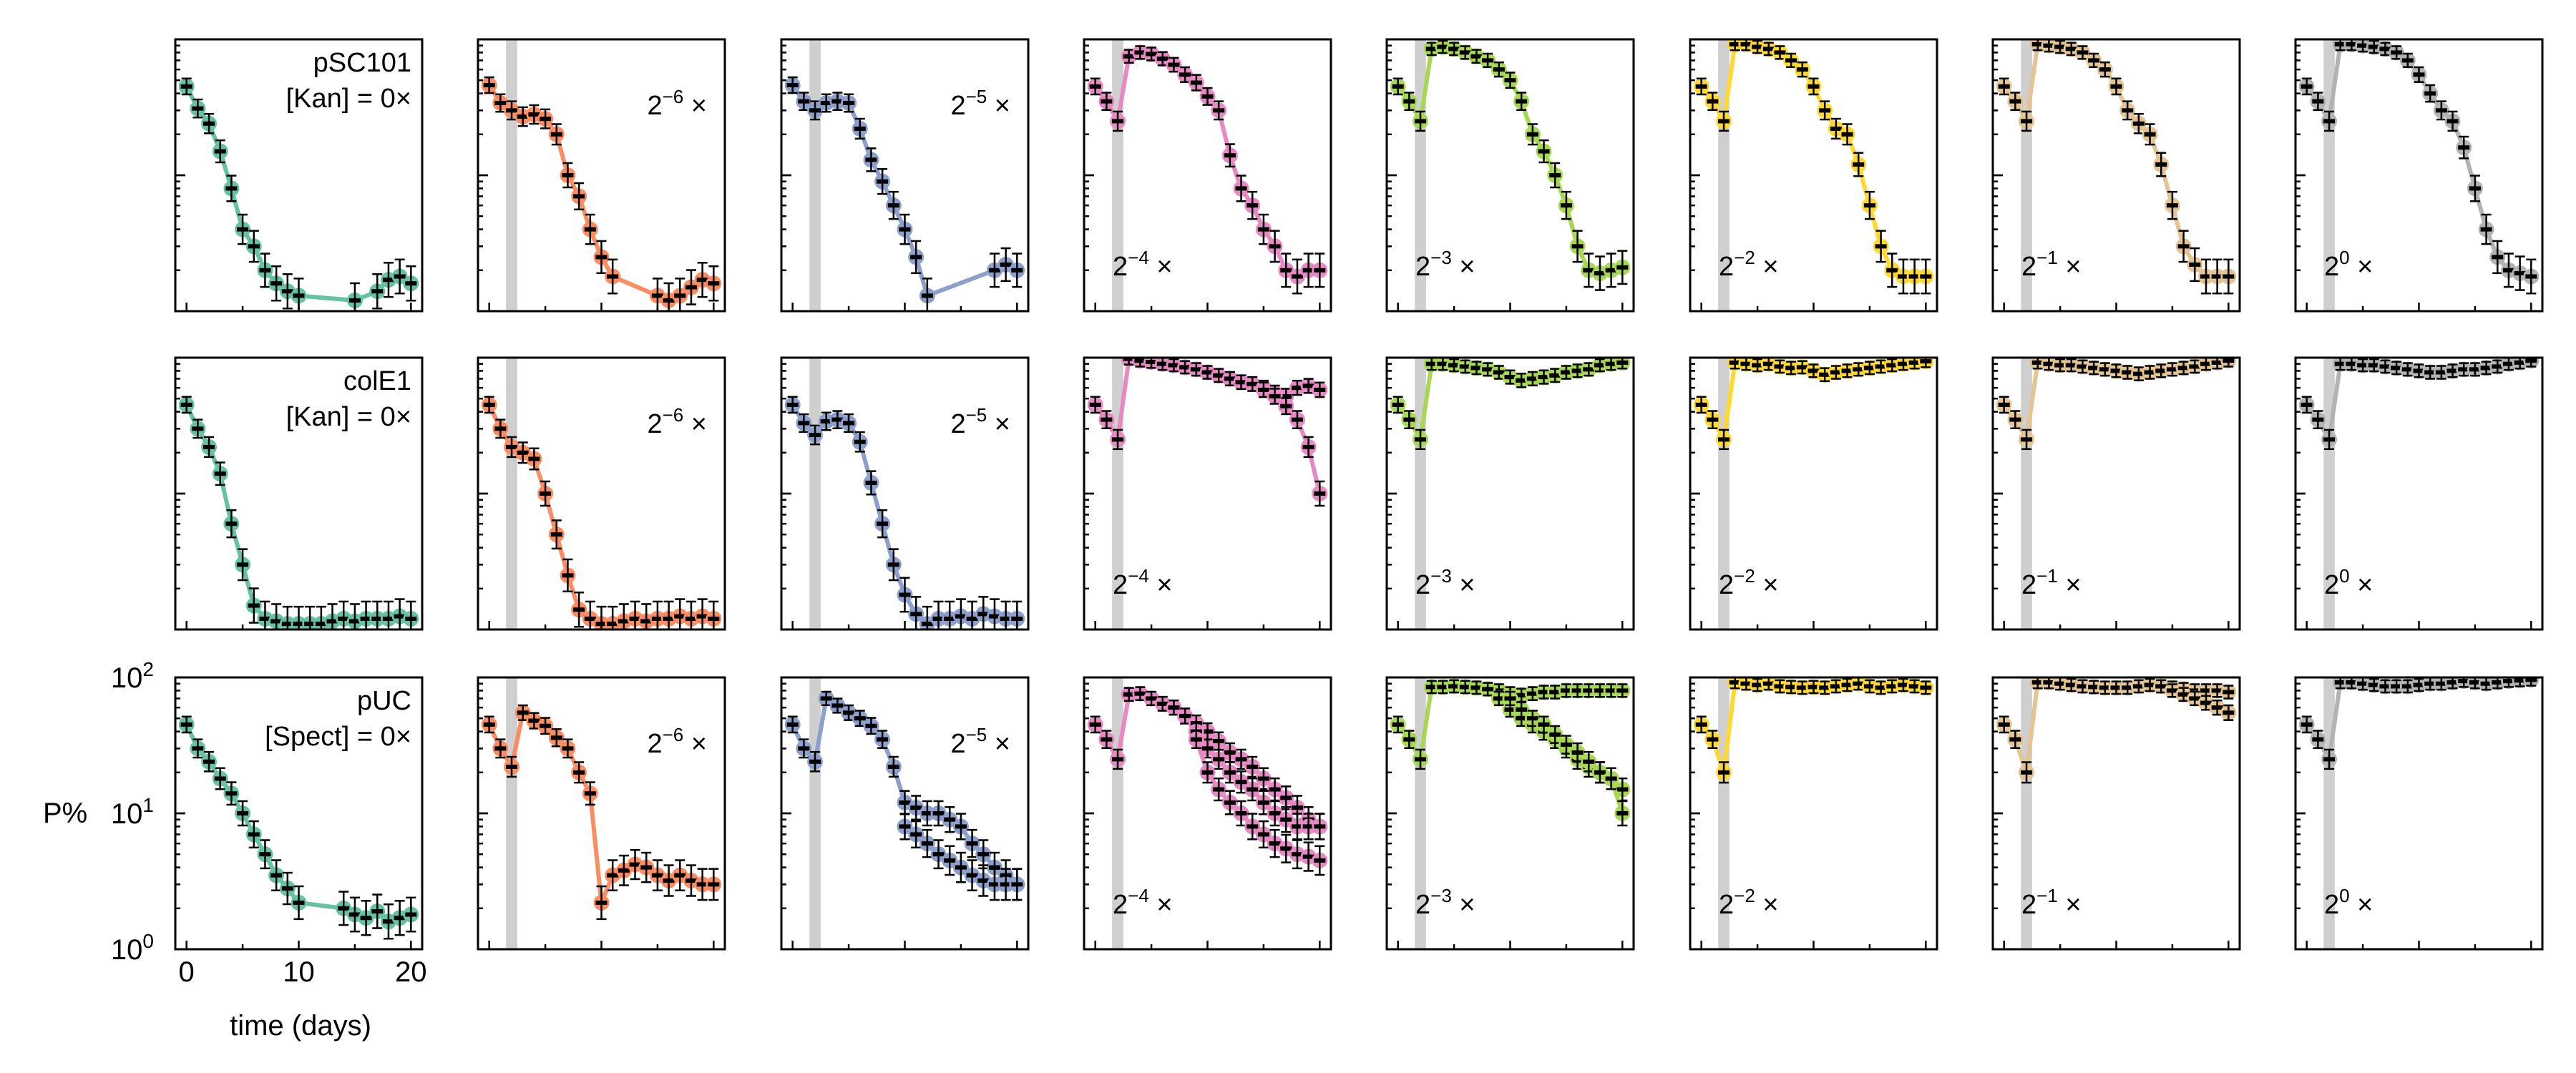  Describe the element at coordinates (338, 737) in the screenshot. I see `panel-label: [Spect] = 0×` at that location.